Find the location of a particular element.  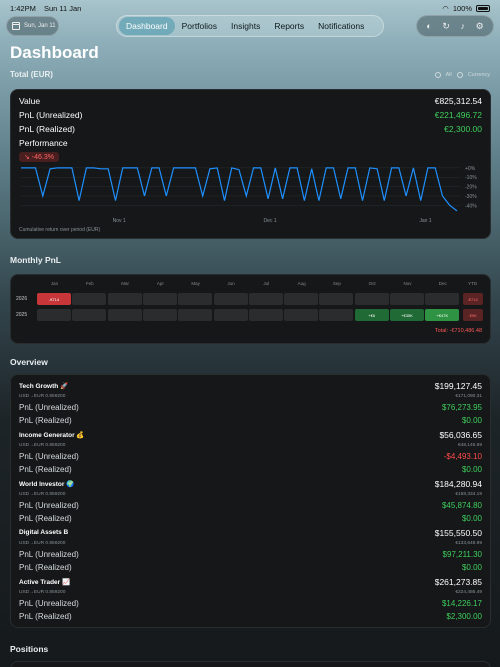

month-header: Oct is located at coordinates (372, 283).